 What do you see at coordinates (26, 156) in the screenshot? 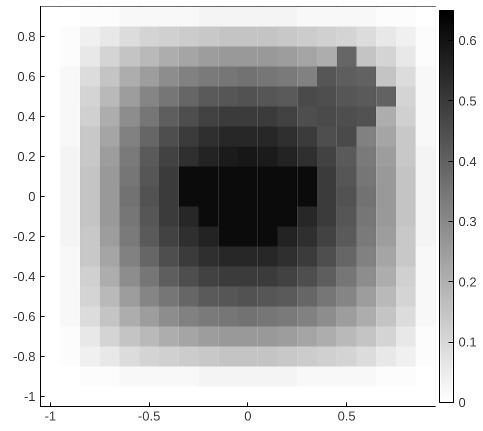
I see `y-tick-label: 0.2` at bounding box center [26, 156].